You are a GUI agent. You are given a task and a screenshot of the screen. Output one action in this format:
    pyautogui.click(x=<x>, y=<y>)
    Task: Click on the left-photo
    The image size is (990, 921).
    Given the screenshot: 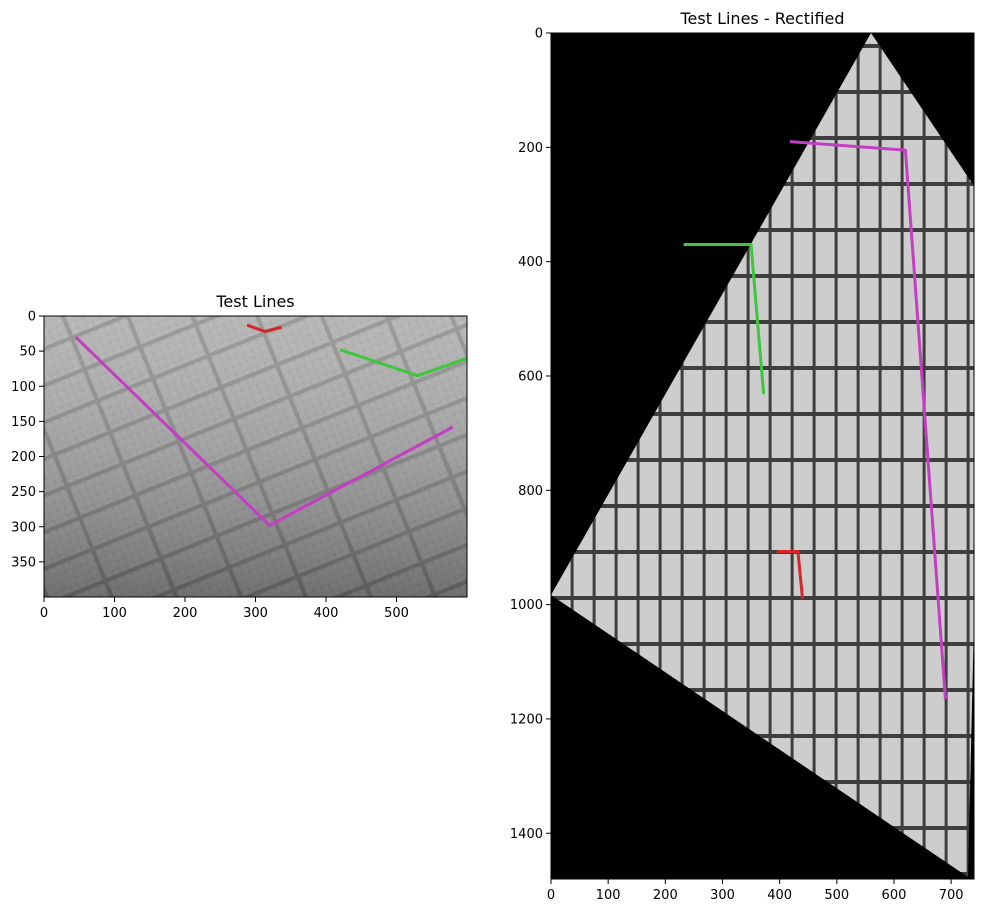 What is the action you would take?
    pyautogui.click(x=255, y=456)
    